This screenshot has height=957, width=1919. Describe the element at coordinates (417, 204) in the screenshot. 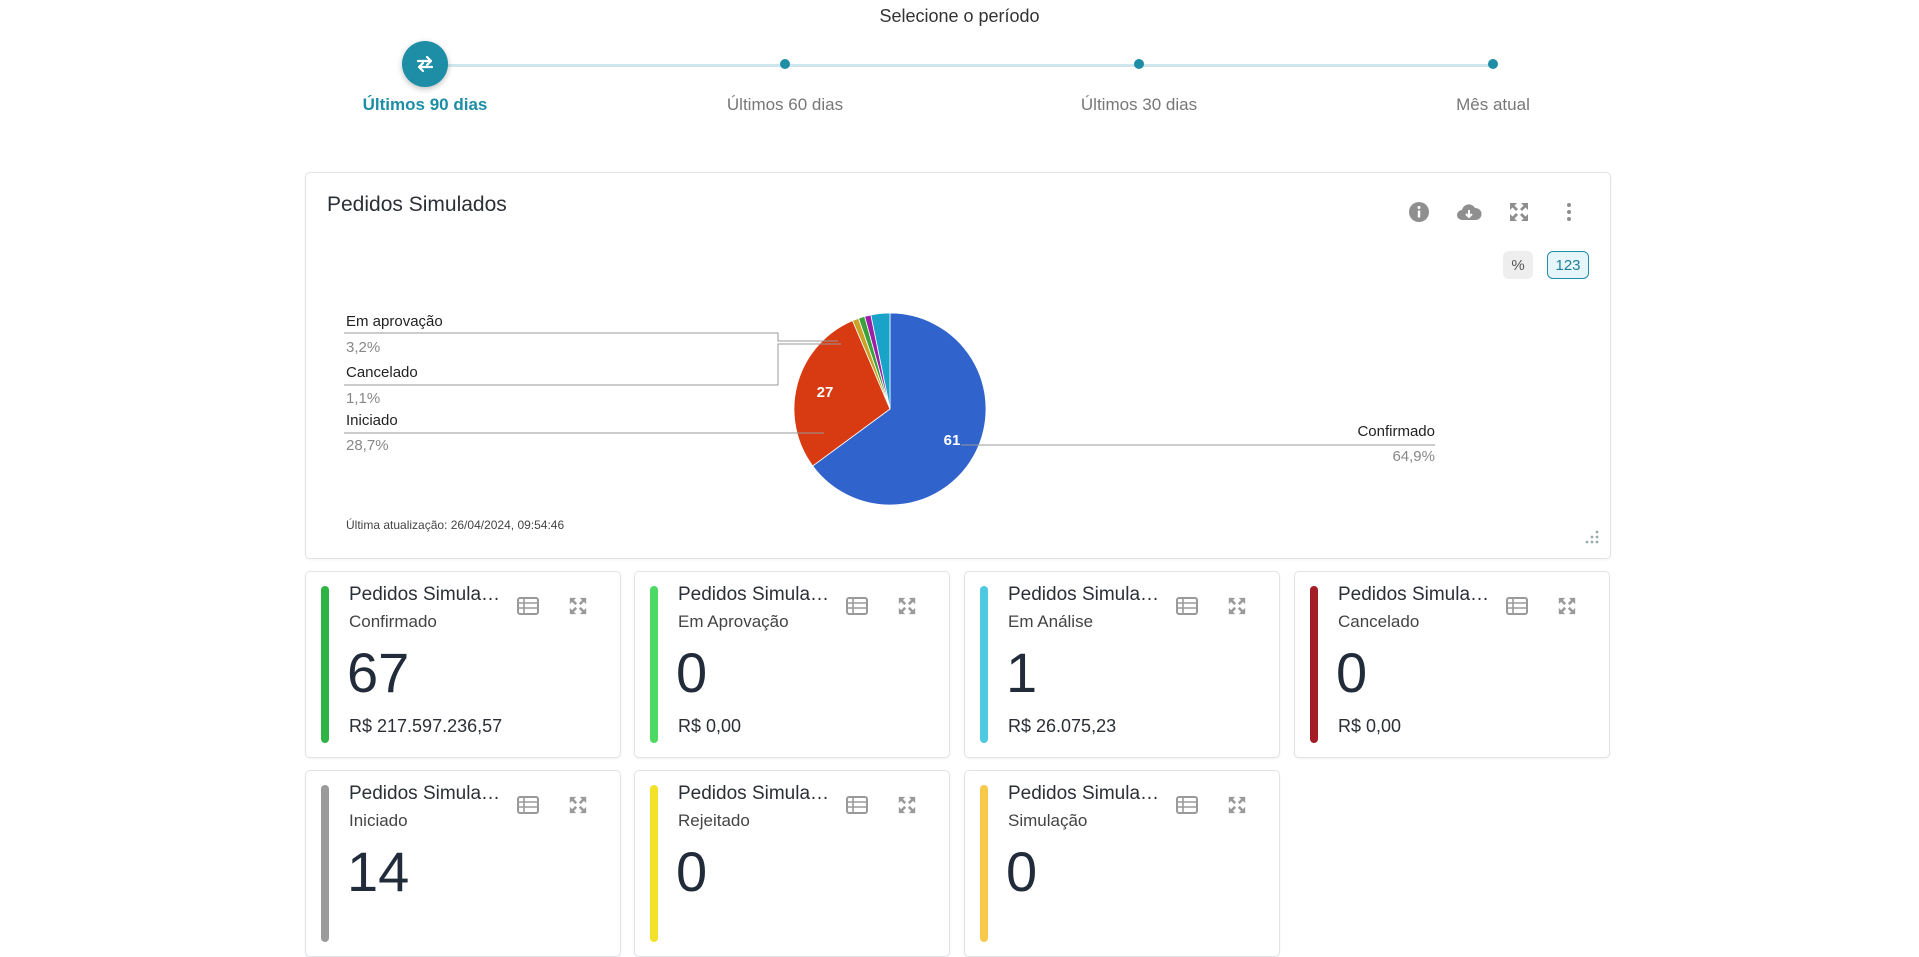

I see `chart-card-title: Pedidos Simulados` at that location.